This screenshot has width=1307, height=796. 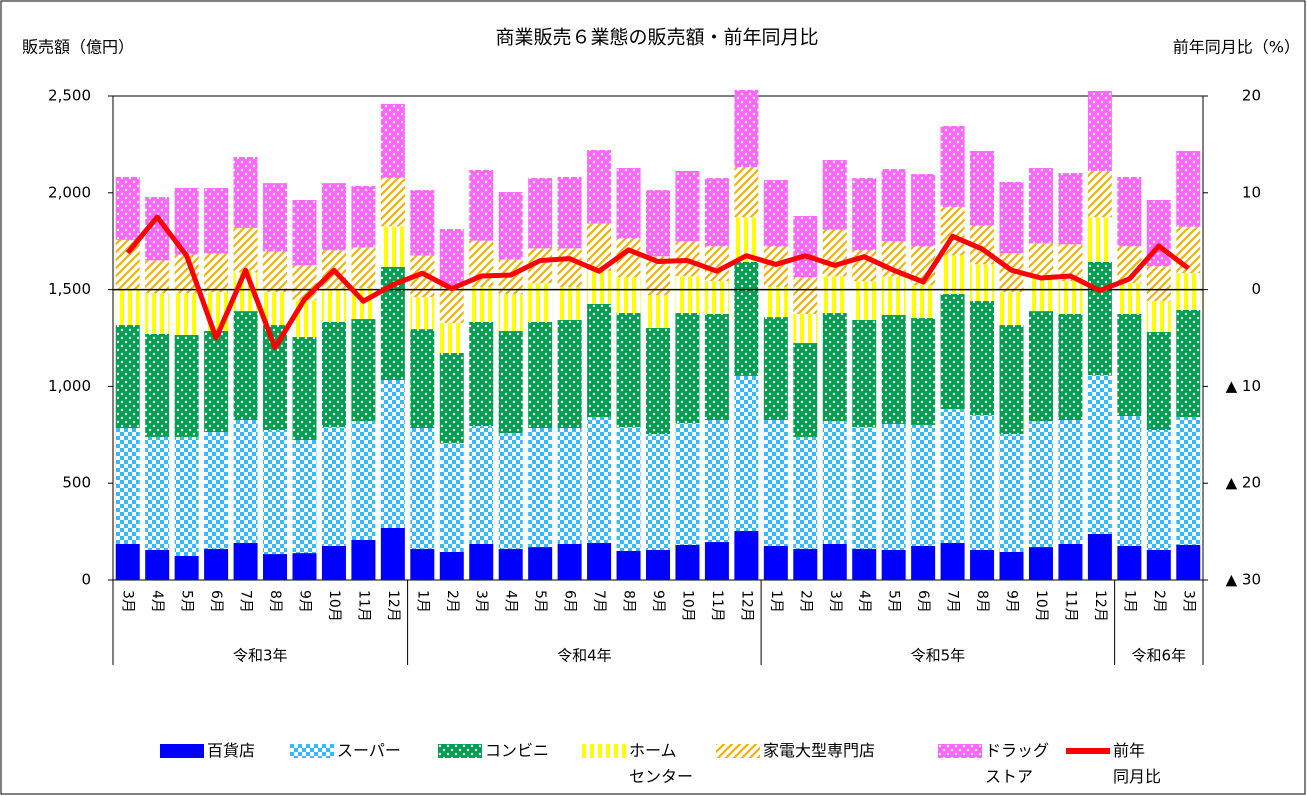 I want to click on y2-tick-label: 0, so click(x=1256, y=289).